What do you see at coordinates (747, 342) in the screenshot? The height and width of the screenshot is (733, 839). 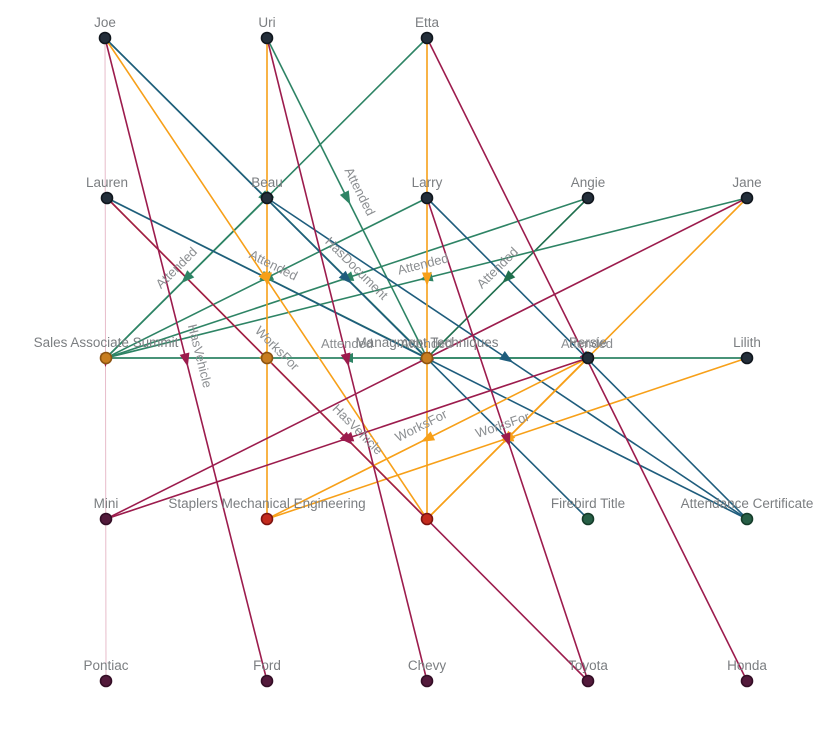 I see `node-label-lilith: Lilith` at bounding box center [747, 342].